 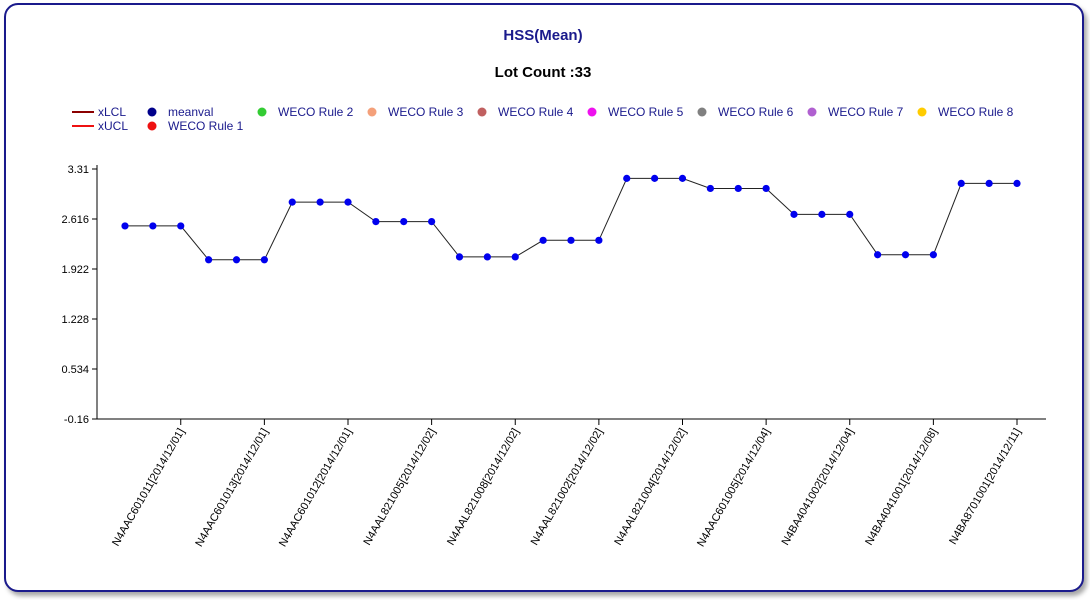 What do you see at coordinates (190, 112) in the screenshot?
I see `legend-label-meanval: meanval` at bounding box center [190, 112].